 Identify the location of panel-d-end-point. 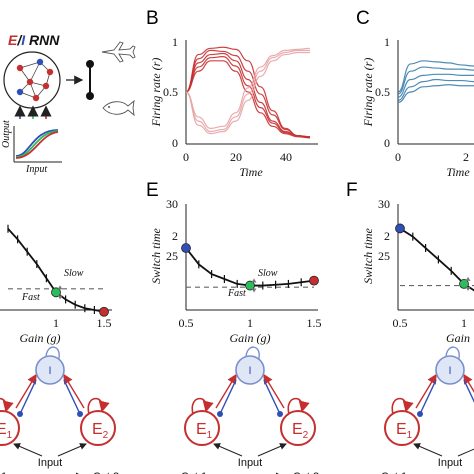
(104, 311).